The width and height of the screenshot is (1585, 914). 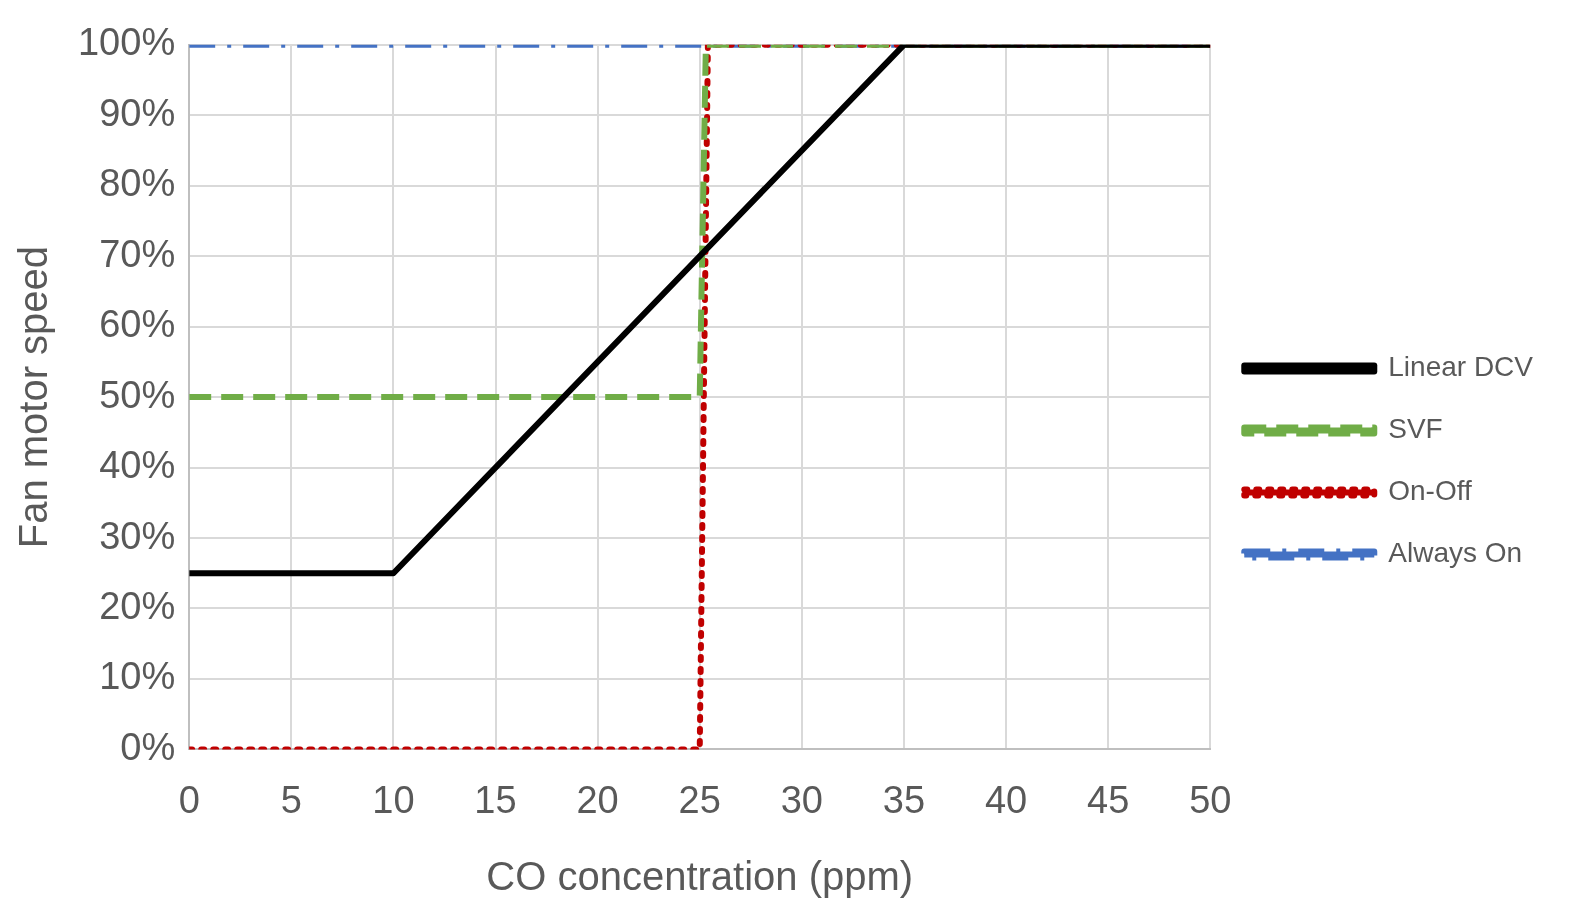 What do you see at coordinates (1108, 799) in the screenshot?
I see `x-tick-label: 45` at bounding box center [1108, 799].